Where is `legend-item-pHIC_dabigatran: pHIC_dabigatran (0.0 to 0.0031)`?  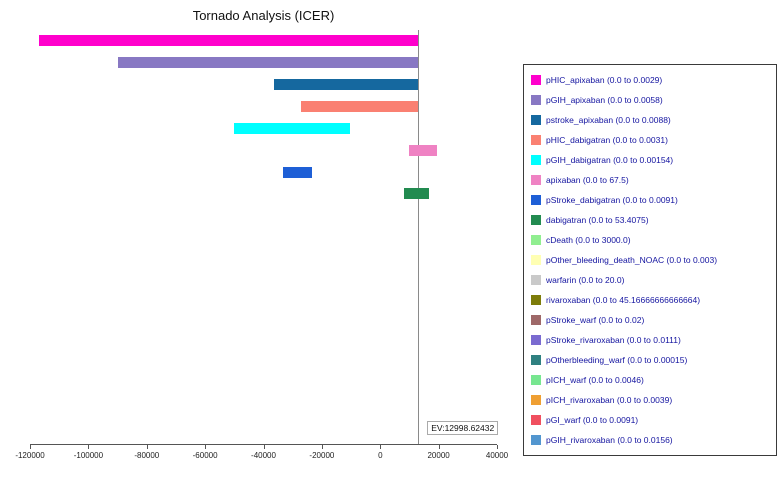 legend-item-pHIC_dabigatran: pHIC_dabigatran (0.0 to 0.0031) is located at coordinates (650, 140).